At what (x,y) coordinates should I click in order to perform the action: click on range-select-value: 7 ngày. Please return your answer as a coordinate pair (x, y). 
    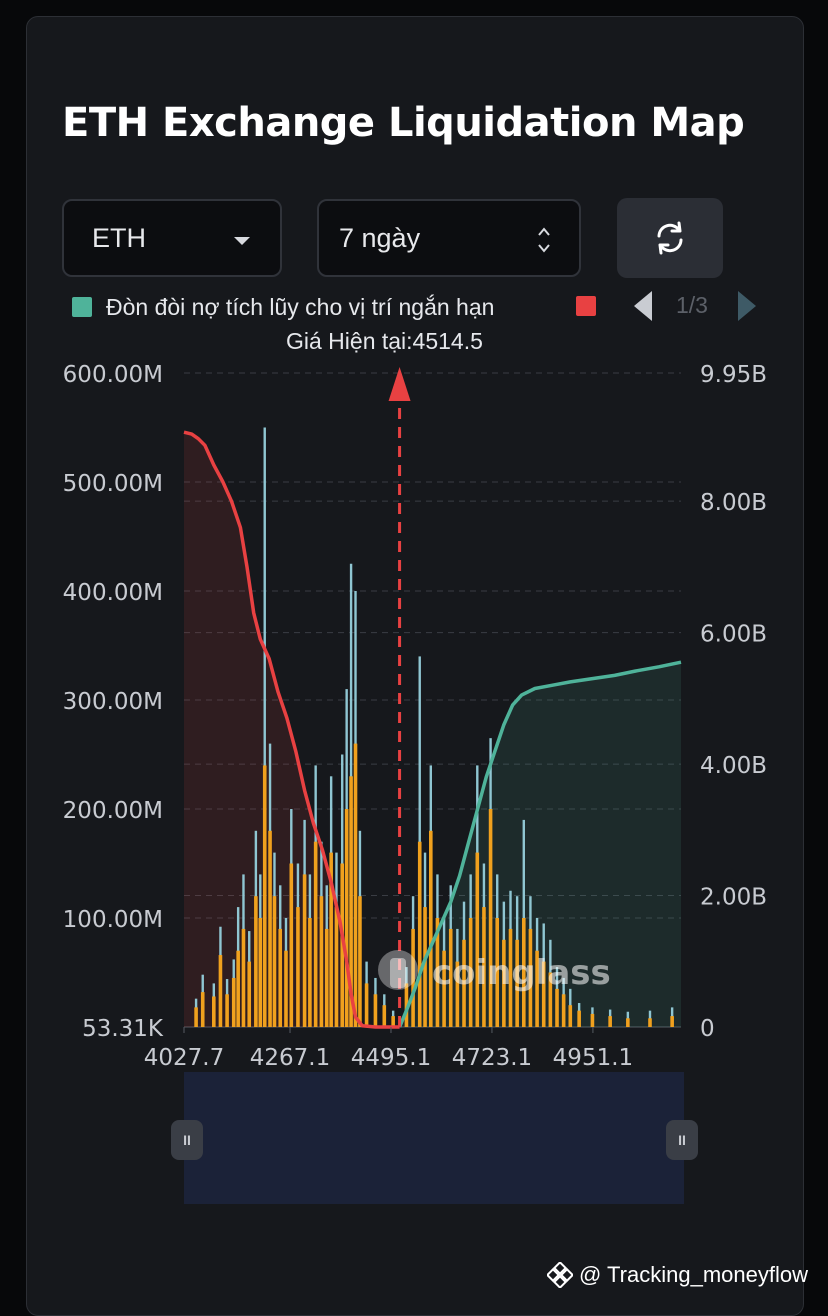
    Looking at the image, I should click on (380, 237).